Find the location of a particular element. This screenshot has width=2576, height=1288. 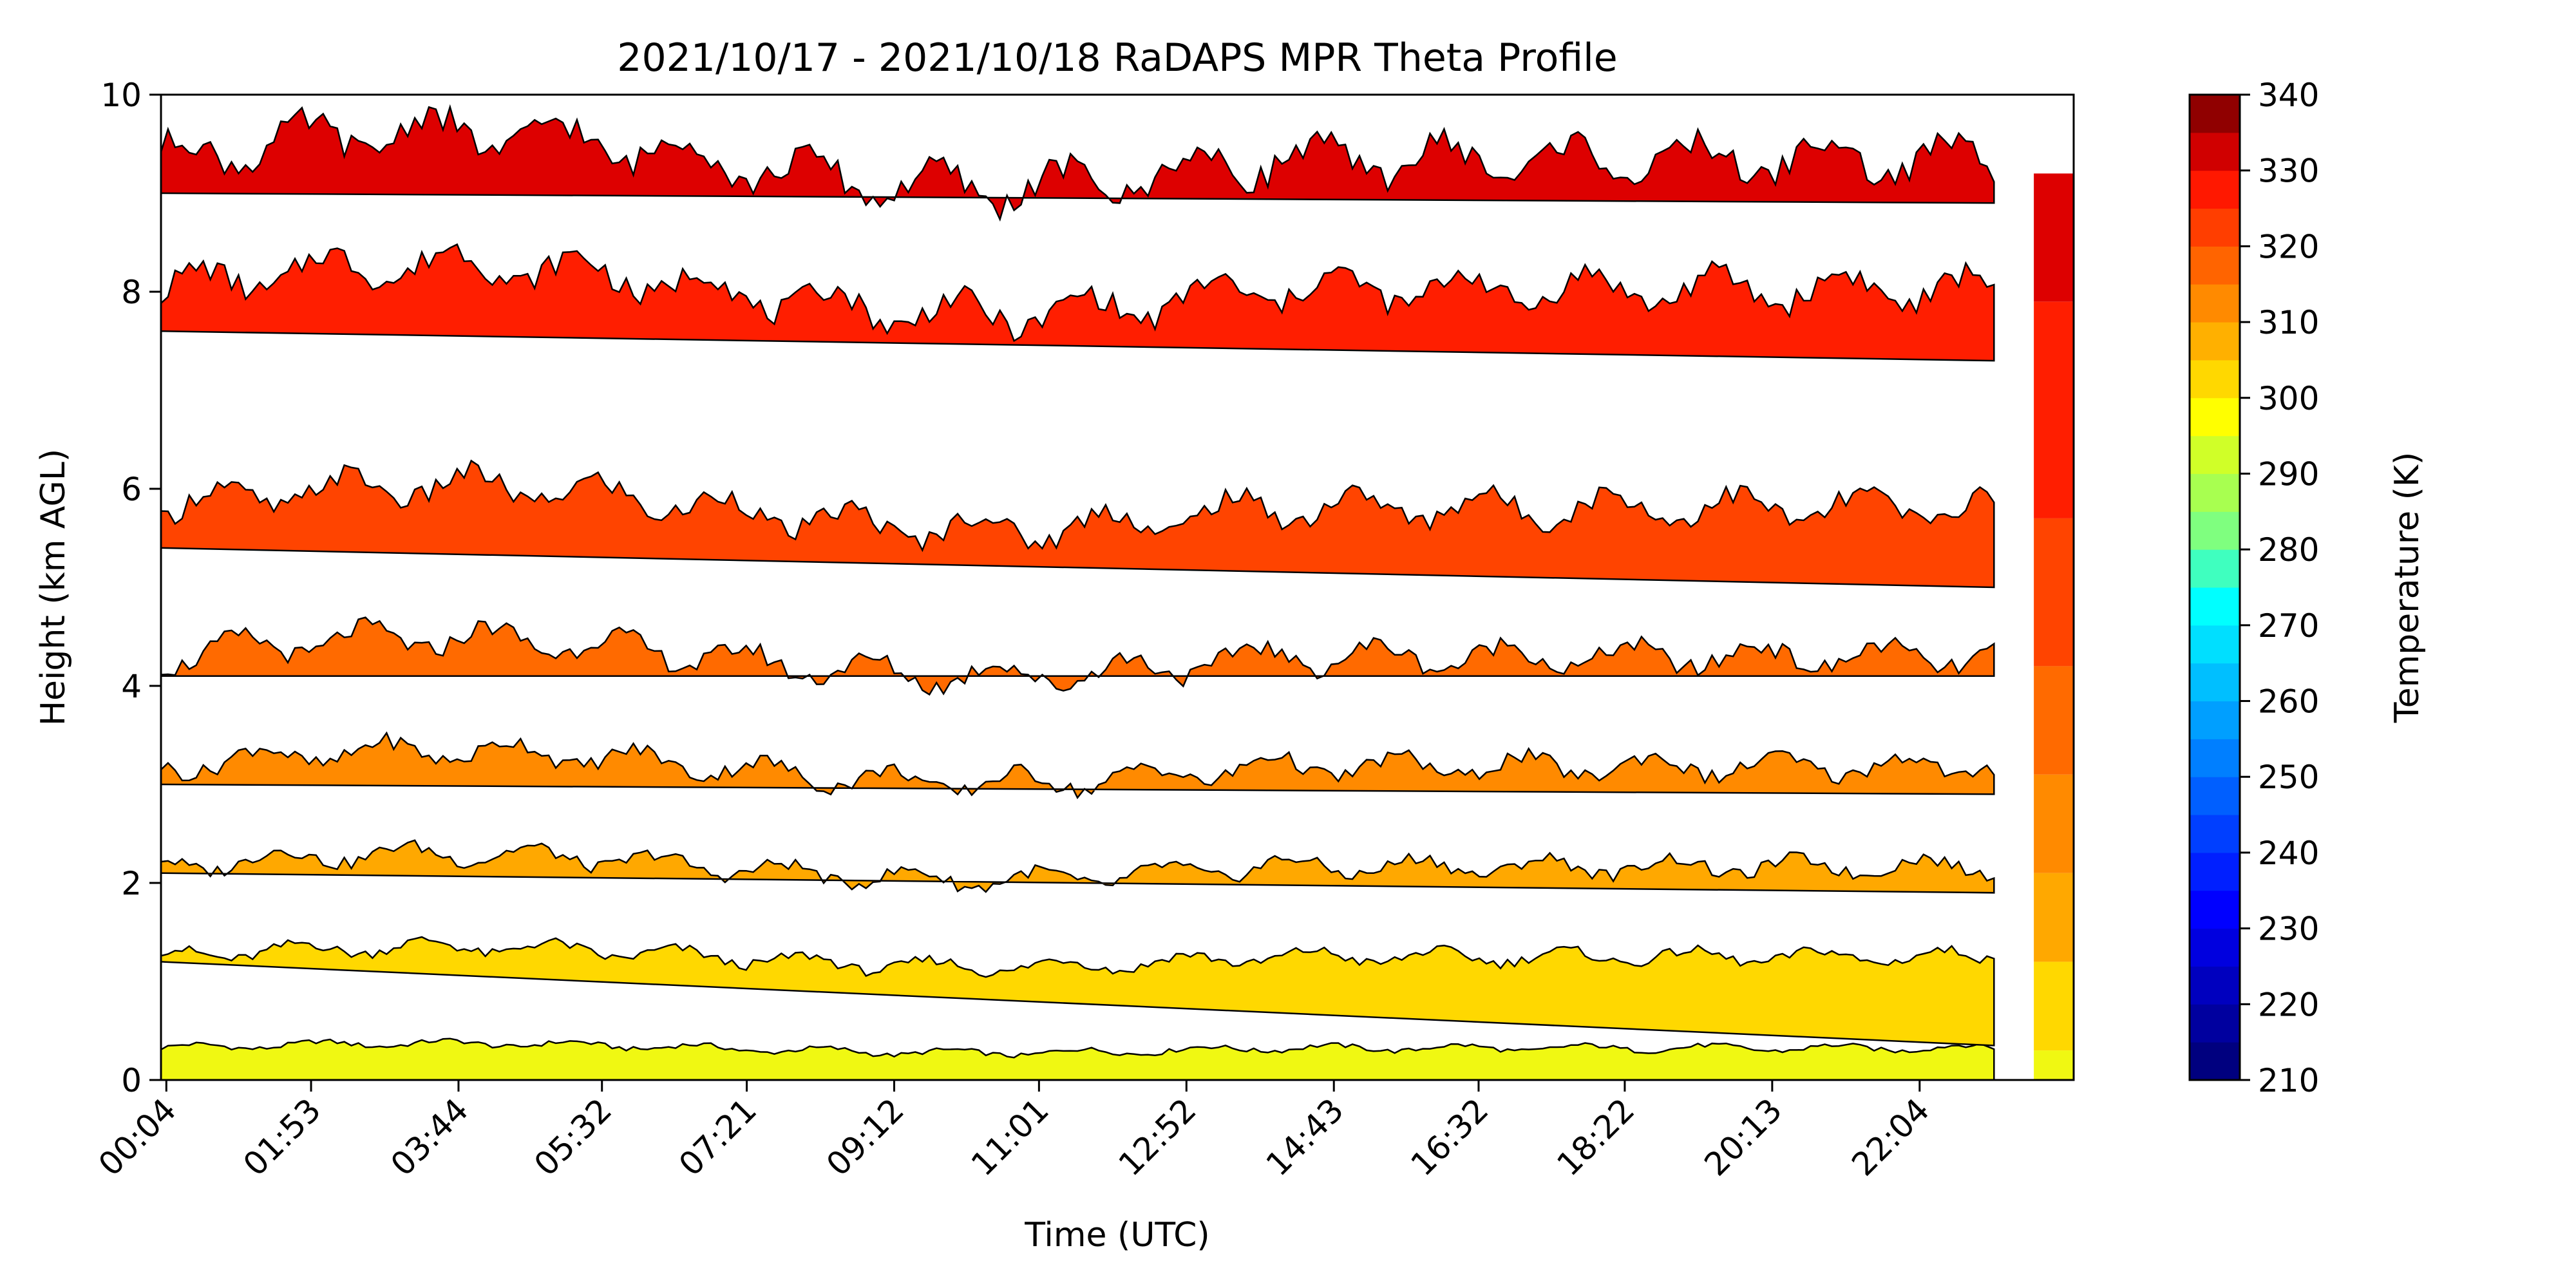

x-tick-label: 01:53 is located at coordinates (282, 1137).